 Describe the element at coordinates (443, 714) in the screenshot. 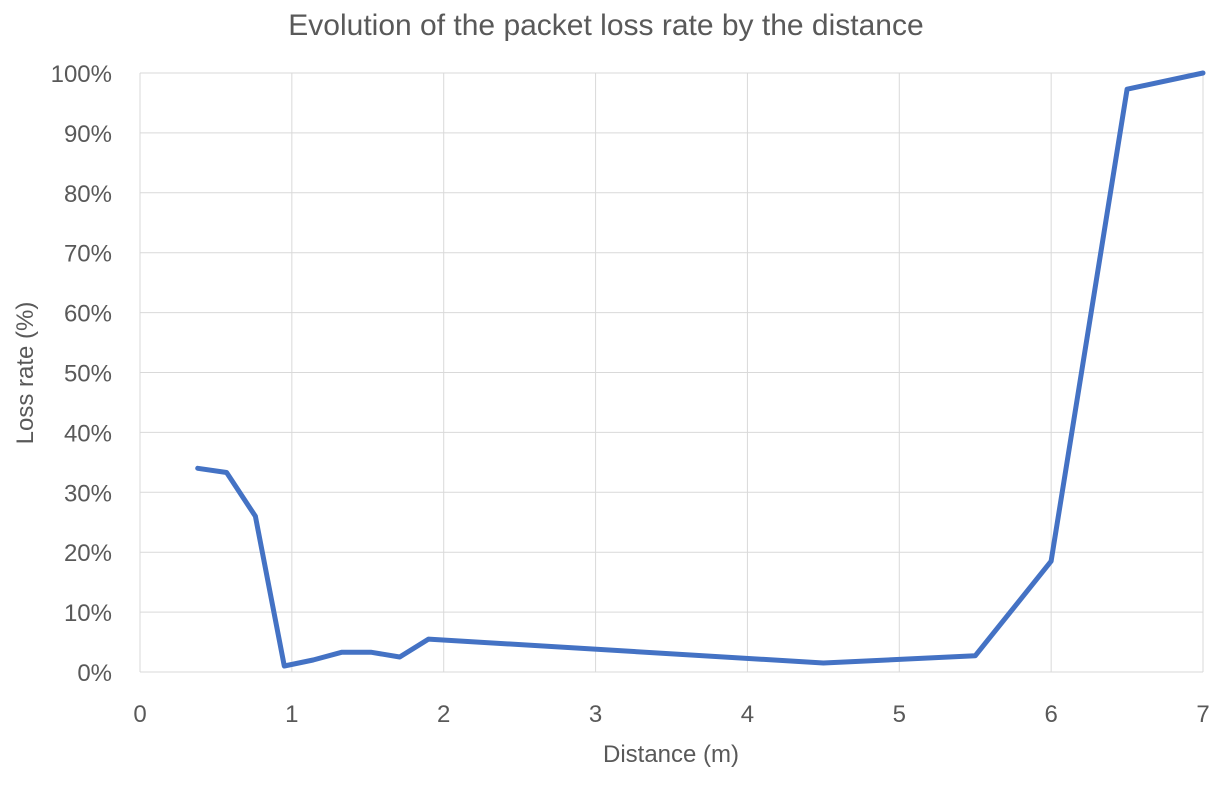

I see `x-tick-label: 2` at that location.